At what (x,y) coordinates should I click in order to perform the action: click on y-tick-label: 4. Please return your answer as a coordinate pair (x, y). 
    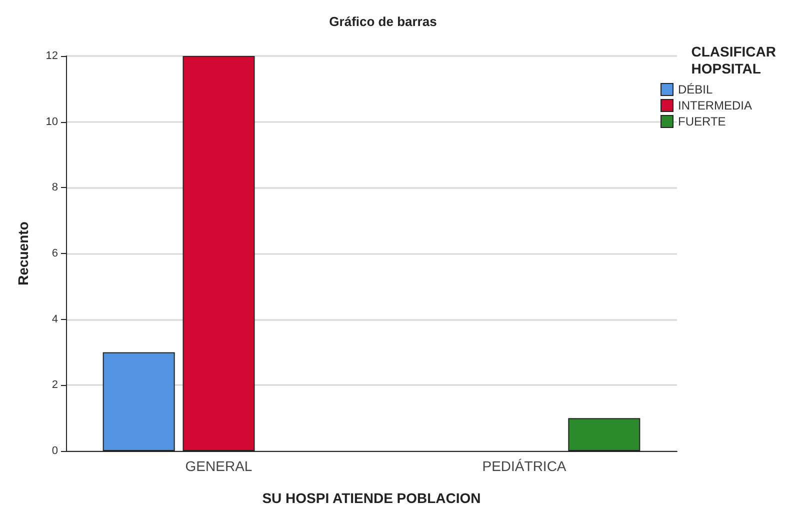
    Looking at the image, I should click on (55, 319).